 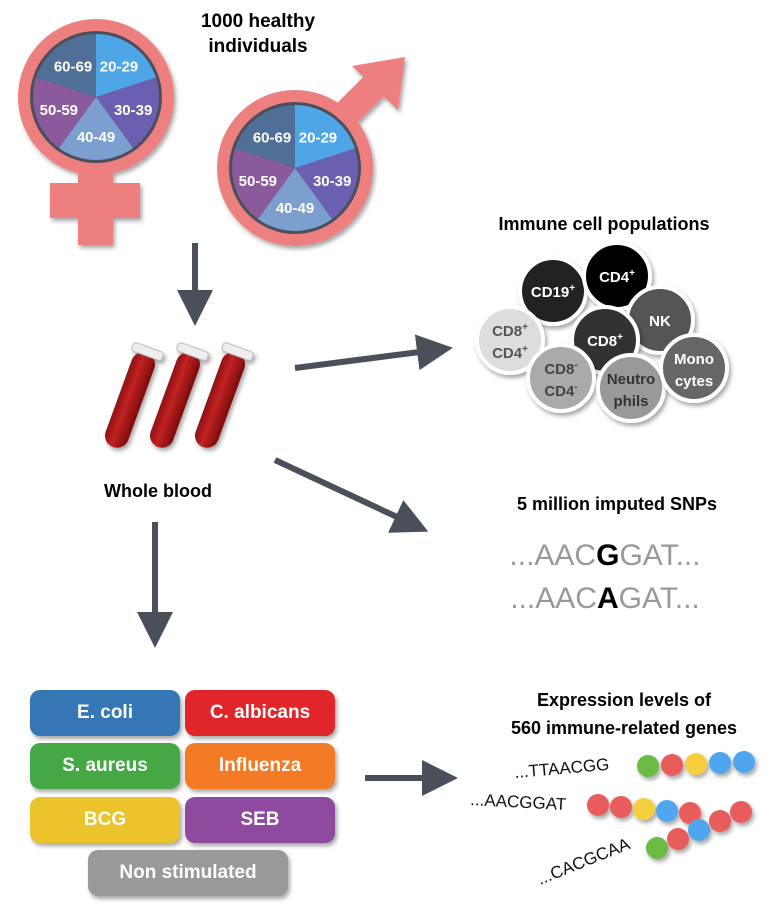 What do you see at coordinates (562, 768) in the screenshot?
I see `gene-sequence: ...TTAACGG` at bounding box center [562, 768].